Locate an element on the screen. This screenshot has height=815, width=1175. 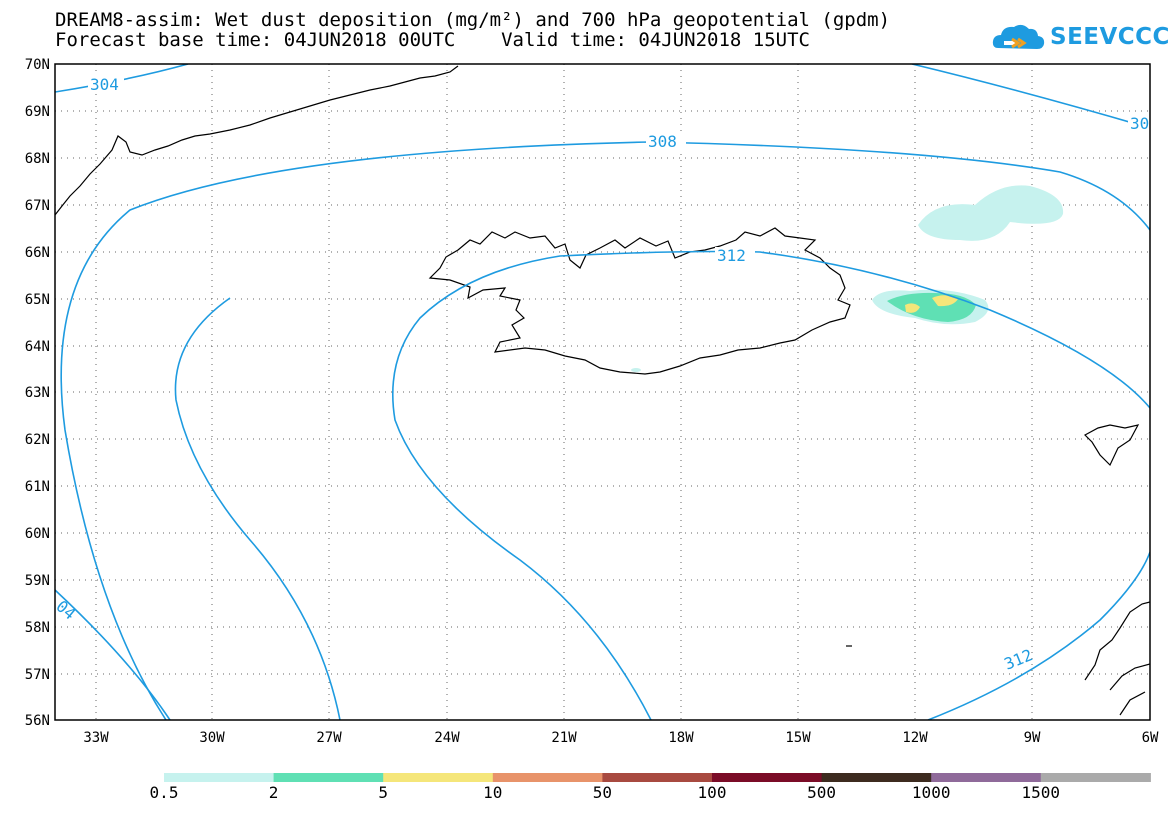
lat-label: 56N is located at coordinates (37, 721).